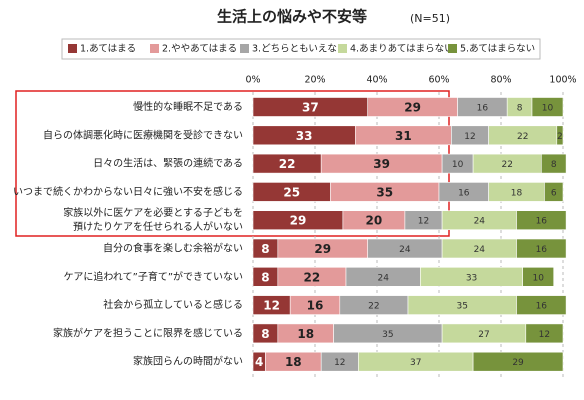 The width and height of the screenshot is (584, 400). Describe the element at coordinates (374, 221) in the screenshot. I see `data-label: 20` at that location.